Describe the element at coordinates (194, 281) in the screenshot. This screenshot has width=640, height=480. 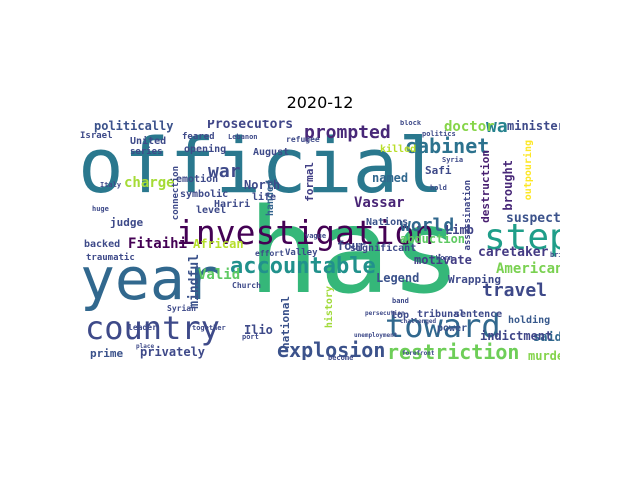
I see `cloud-word: mindful` at that location.